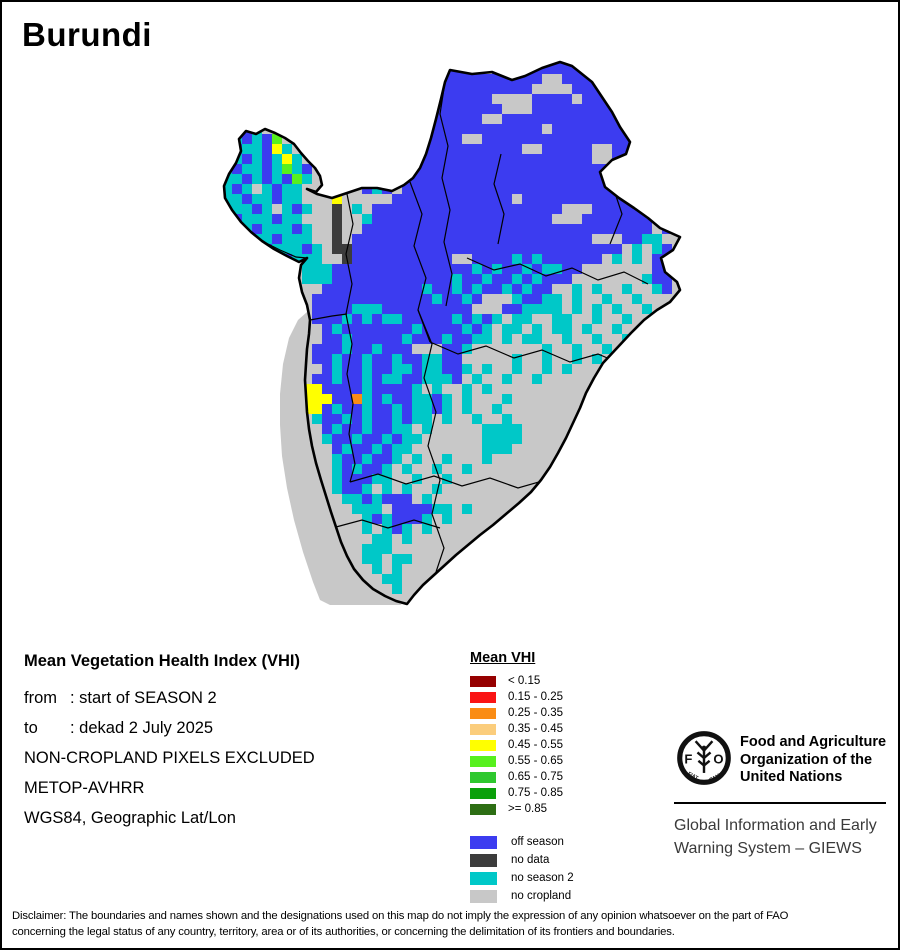 This screenshot has width=900, height=950. I want to click on legend-label: 0.15 - 0.25, so click(535, 697).